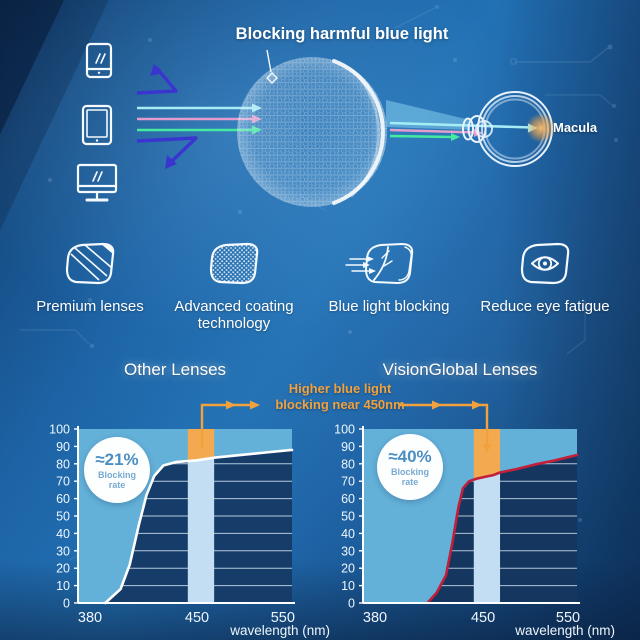 The width and height of the screenshot is (640, 640). I want to click on feature-reduce-eye-fatigue: Reduce eye fatigue, so click(545, 277).